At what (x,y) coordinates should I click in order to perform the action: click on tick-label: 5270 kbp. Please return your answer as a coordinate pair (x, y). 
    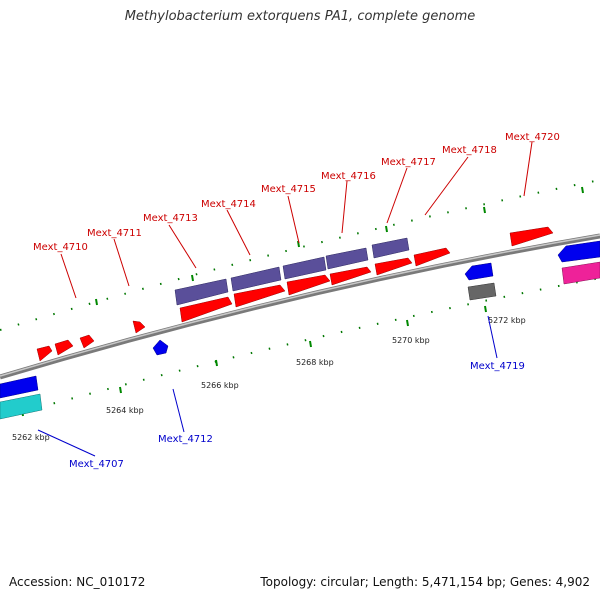
    Looking at the image, I should click on (411, 340).